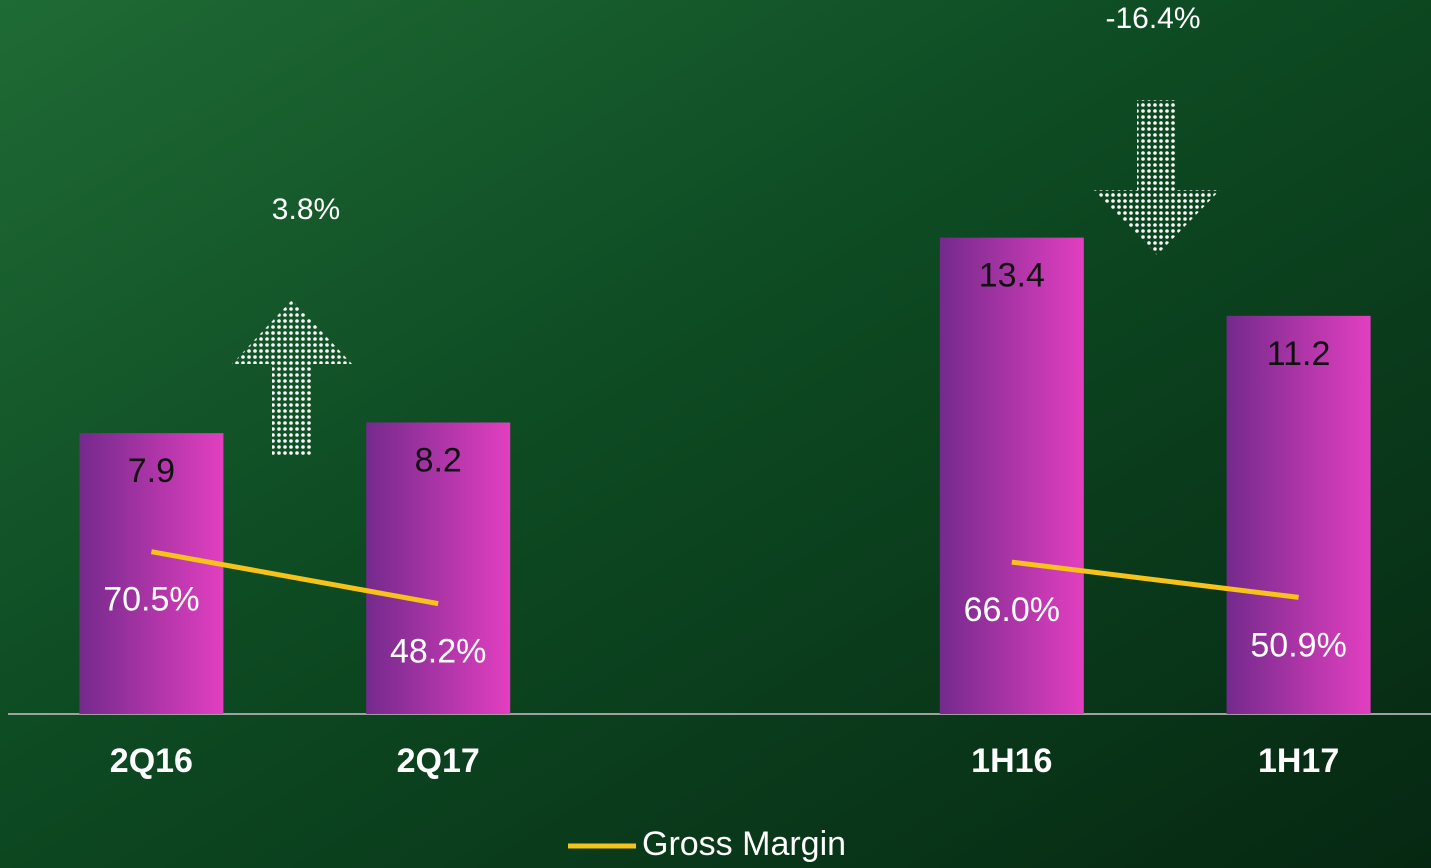  Describe the element at coordinates (292, 377) in the screenshot. I see `up-arrow` at that location.